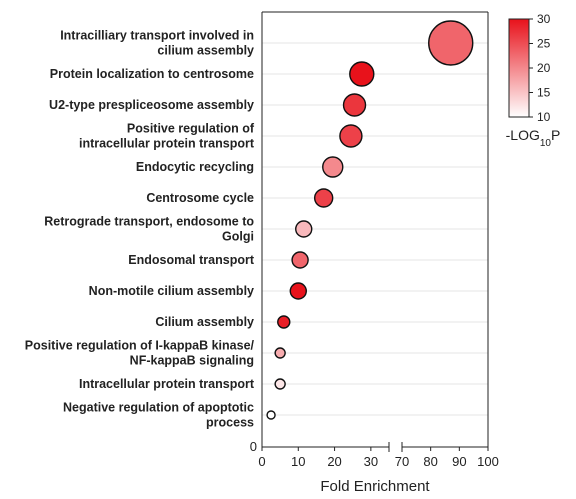  What do you see at coordinates (375, 486) in the screenshot?
I see `x-axis-title: Fold Enrichment` at bounding box center [375, 486].